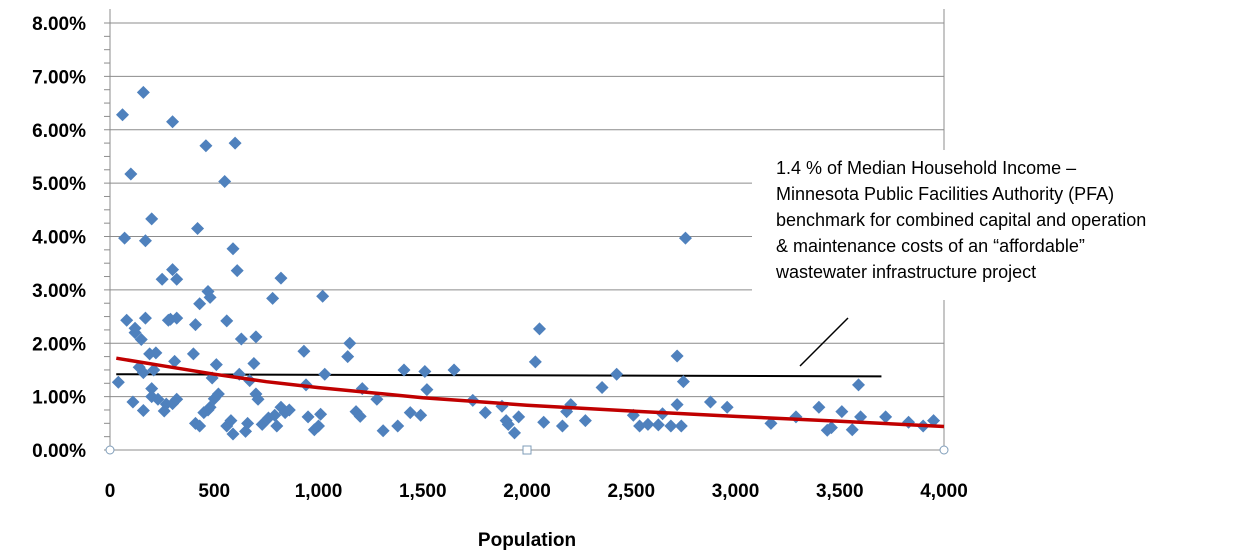  I want to click on x-tick-labels: 0 500 1,000 1,500 2,000 2,500 3,000 3,500 4,000, so click(536, 491).